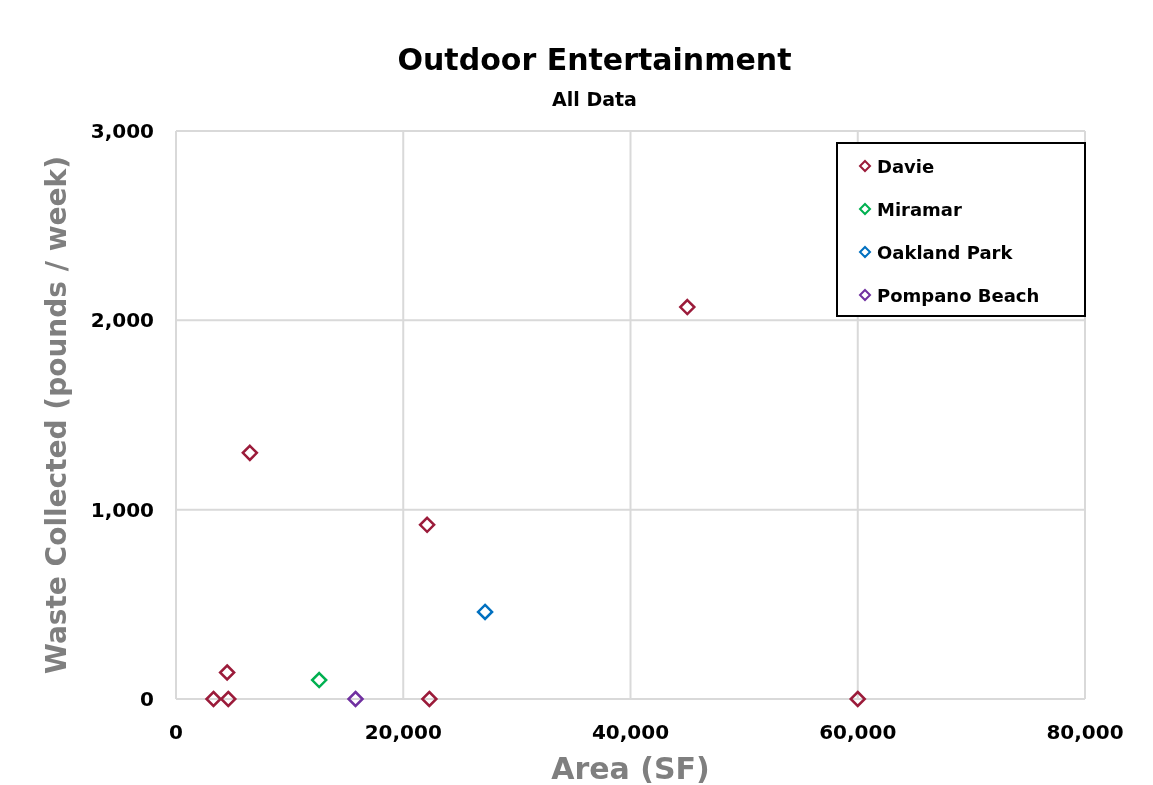 This screenshot has height=785, width=1153. Describe the element at coordinates (1085, 732) in the screenshot. I see `x-tick-label: 80,000` at that location.